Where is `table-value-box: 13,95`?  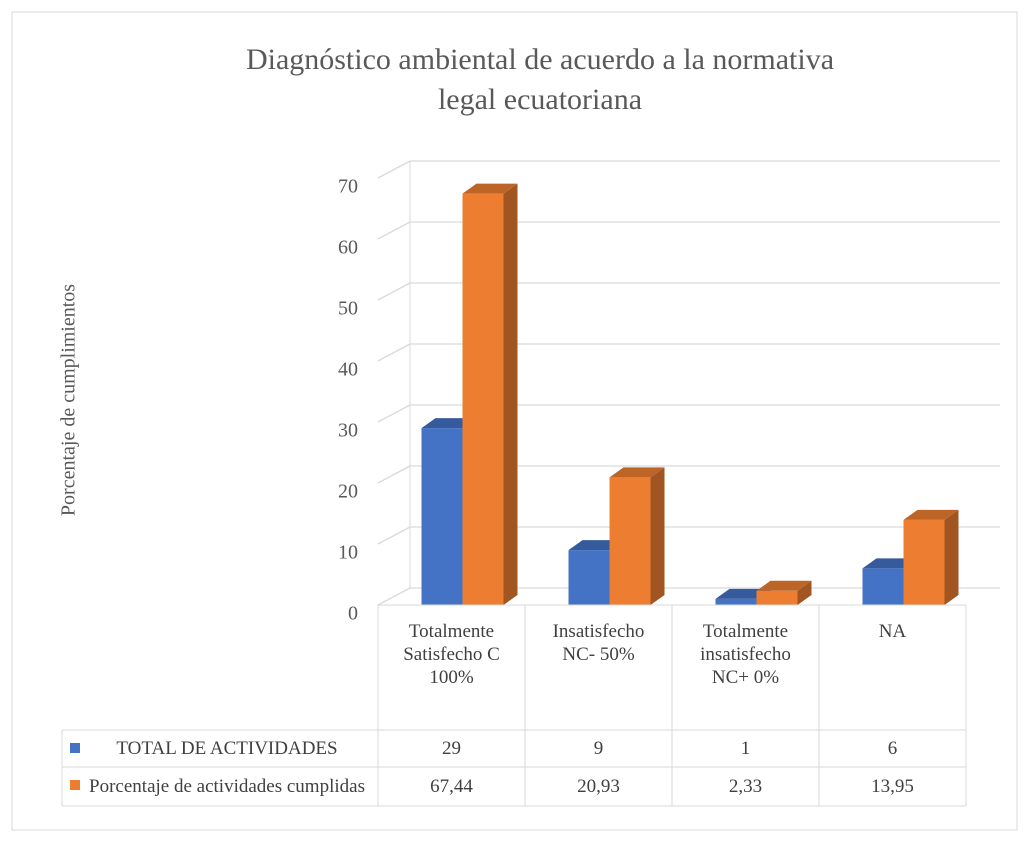 table-value-box: 13,95 is located at coordinates (892, 786).